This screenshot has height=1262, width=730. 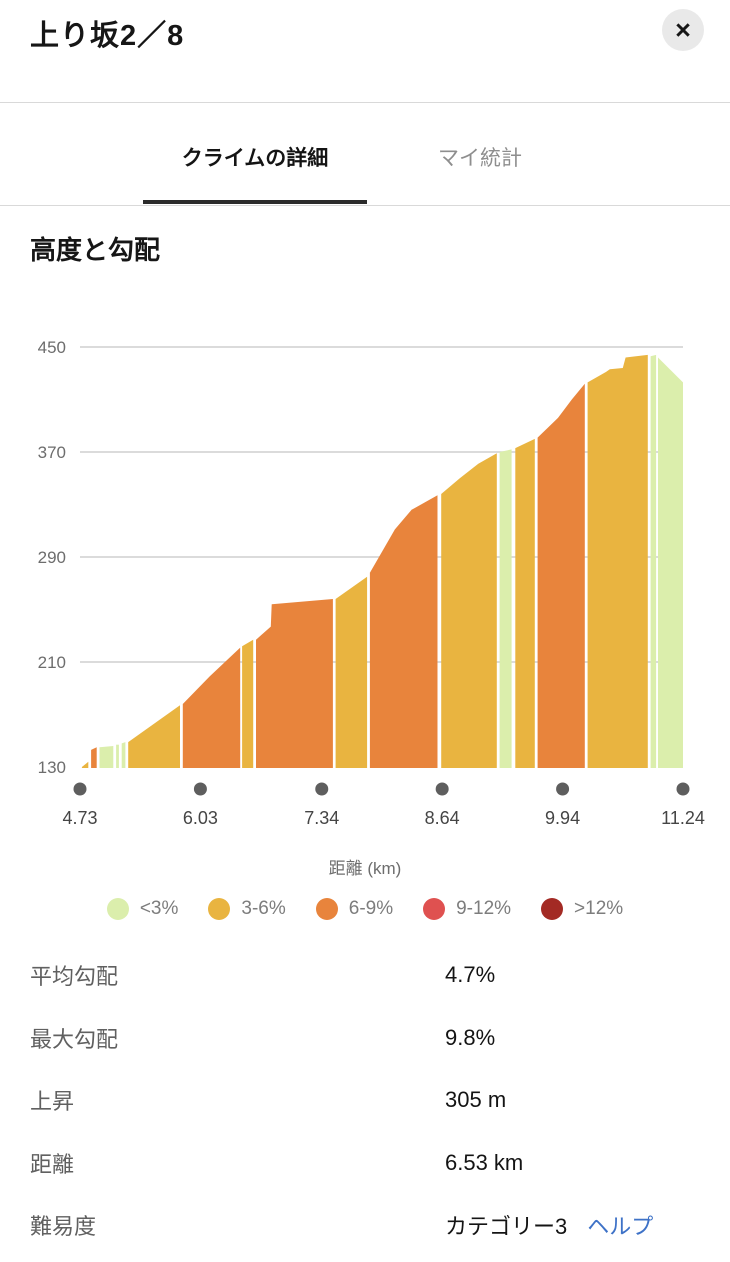 What do you see at coordinates (52, 1102) in the screenshot?
I see `stat-label: 上昇` at bounding box center [52, 1102].